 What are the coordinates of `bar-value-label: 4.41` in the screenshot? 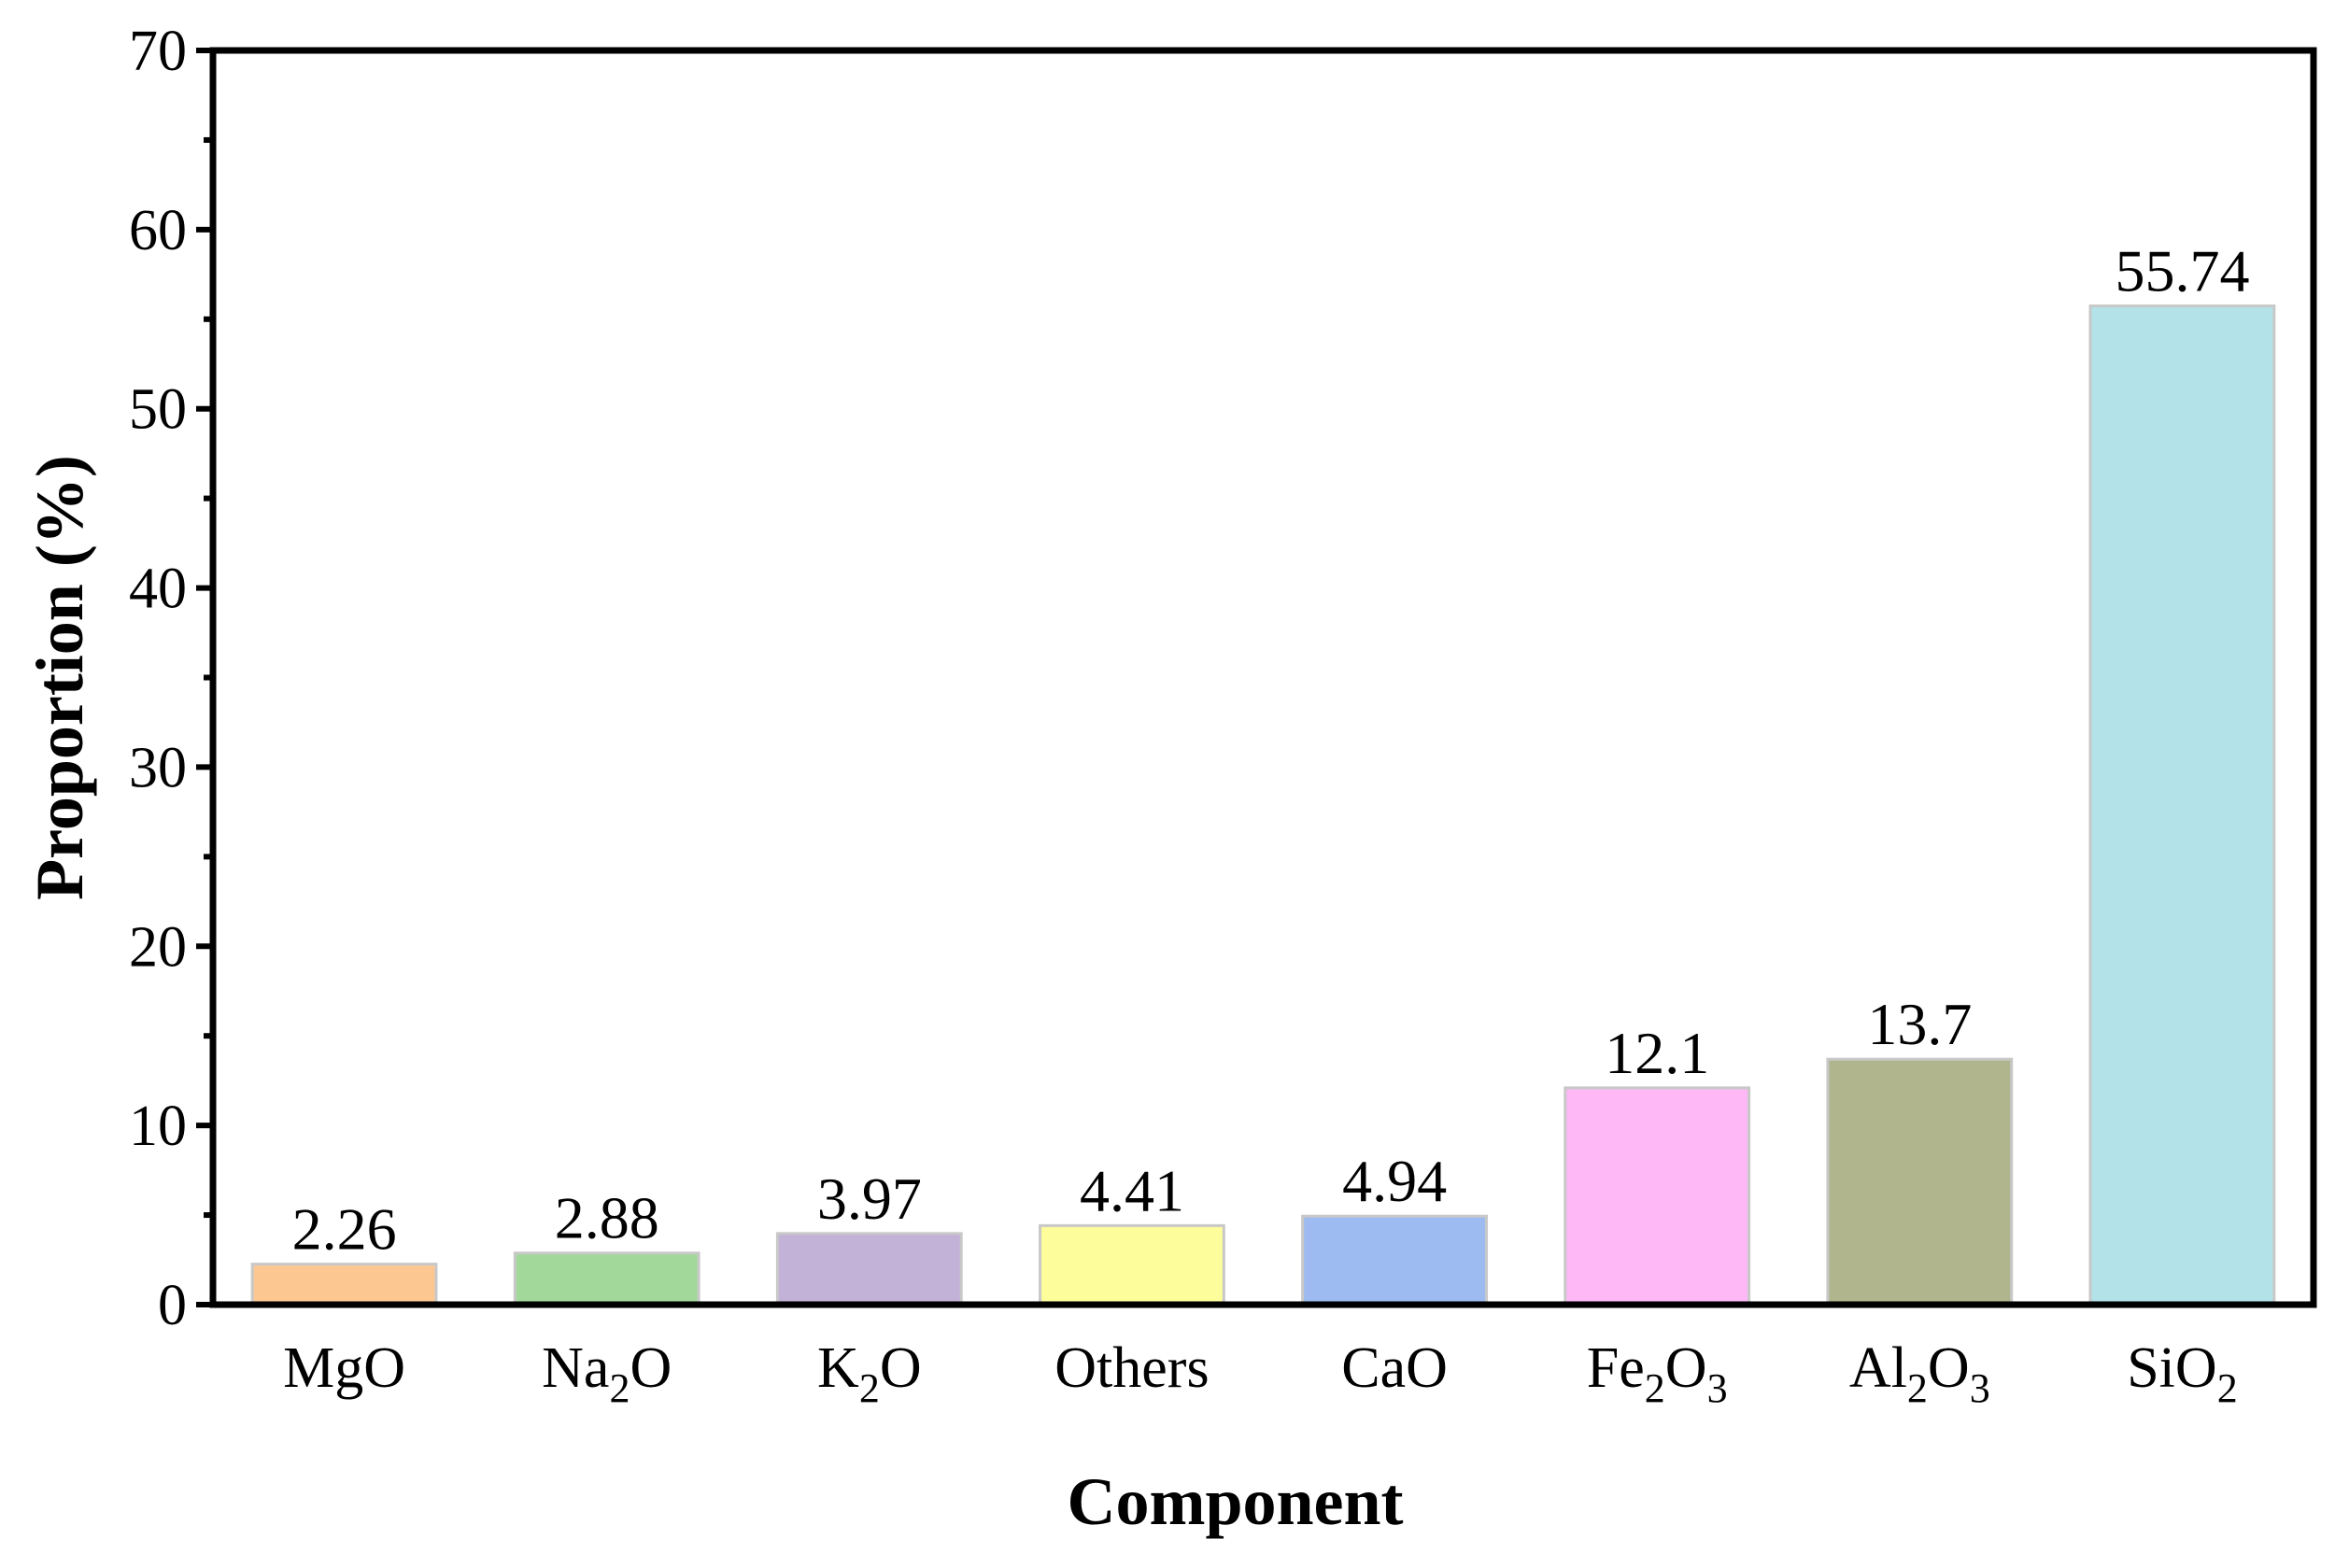 It's located at (1132, 1190).